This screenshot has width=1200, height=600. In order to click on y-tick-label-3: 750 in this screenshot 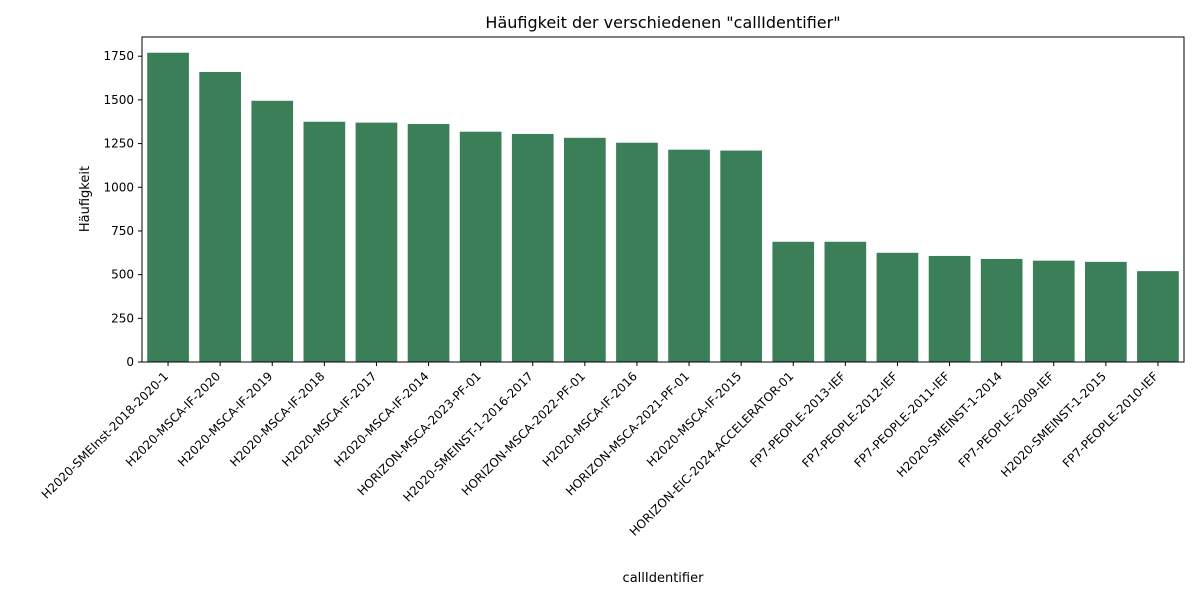, I will do `click(122, 231)`.